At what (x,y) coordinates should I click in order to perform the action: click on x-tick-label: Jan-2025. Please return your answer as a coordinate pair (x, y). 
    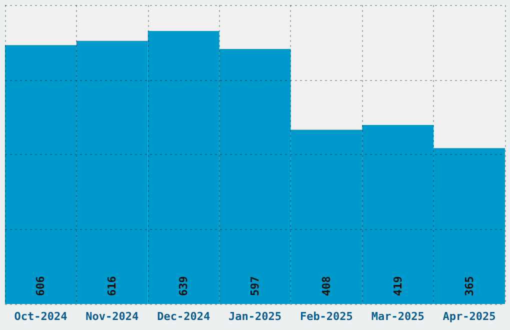
    Looking at the image, I should click on (255, 316).